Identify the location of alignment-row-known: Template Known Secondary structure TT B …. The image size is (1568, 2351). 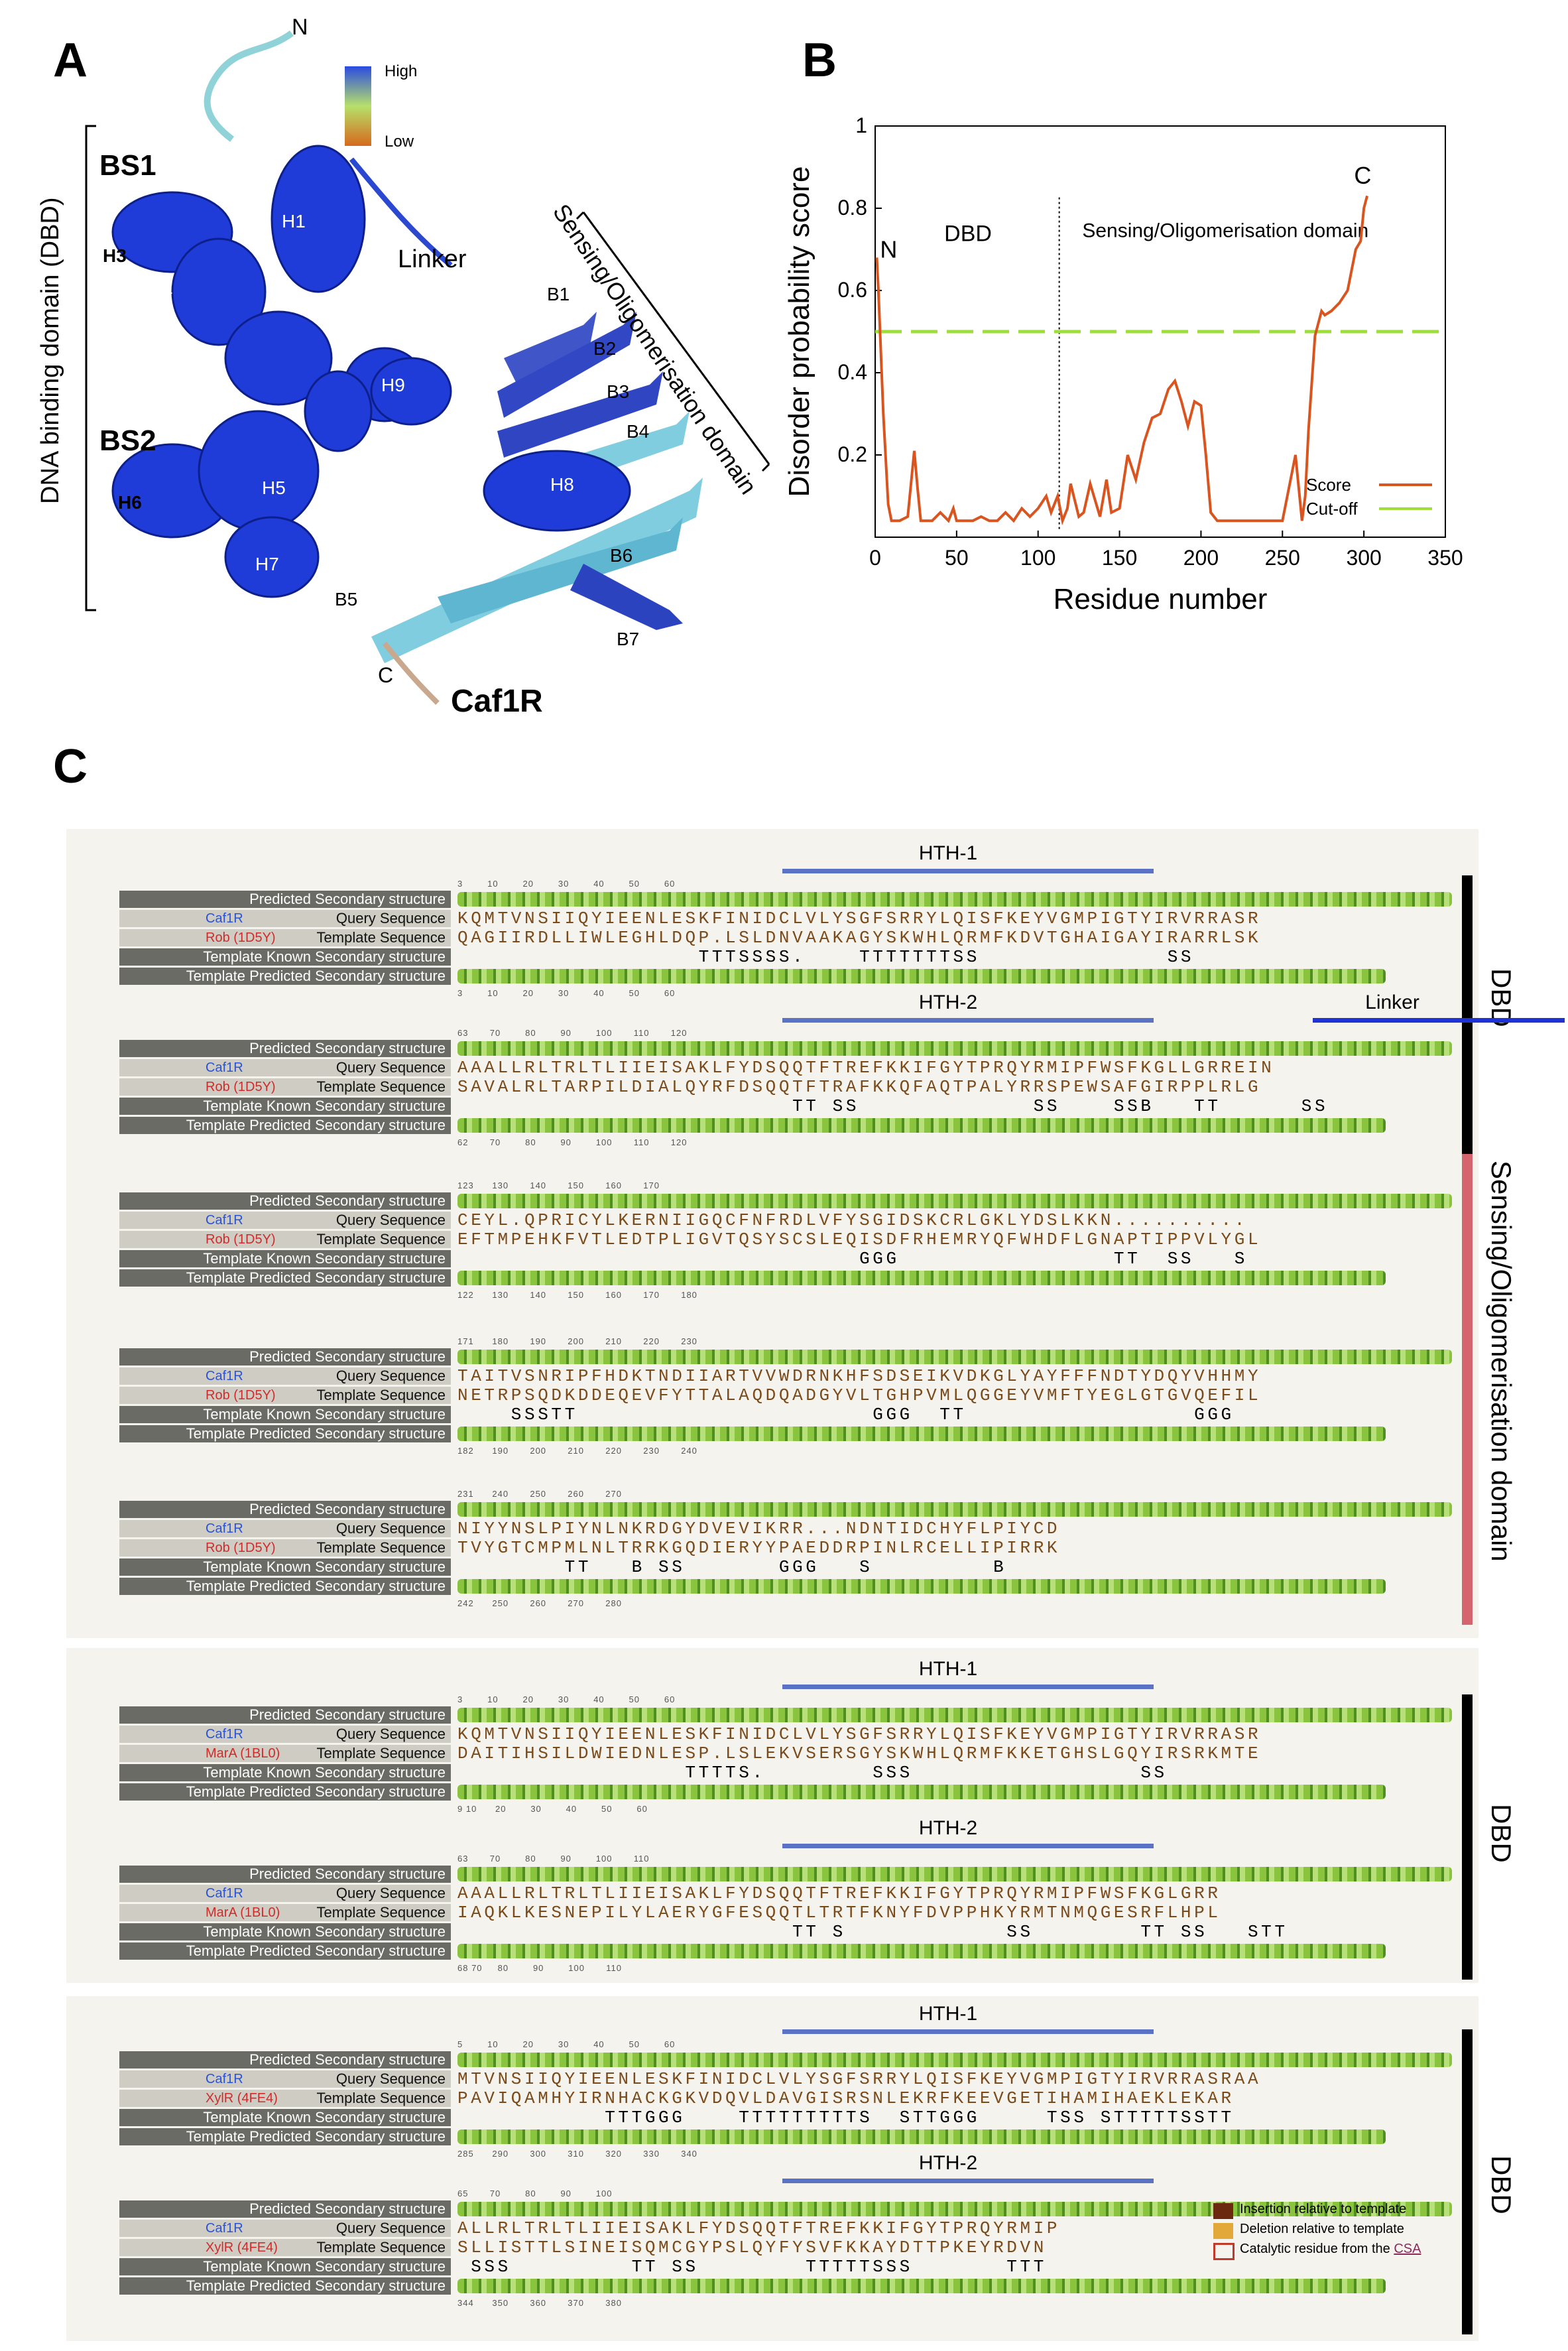
(815, 1567).